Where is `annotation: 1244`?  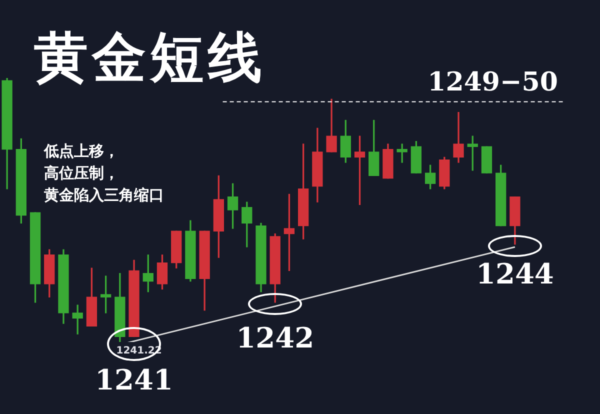 annotation: 1244 is located at coordinates (515, 274).